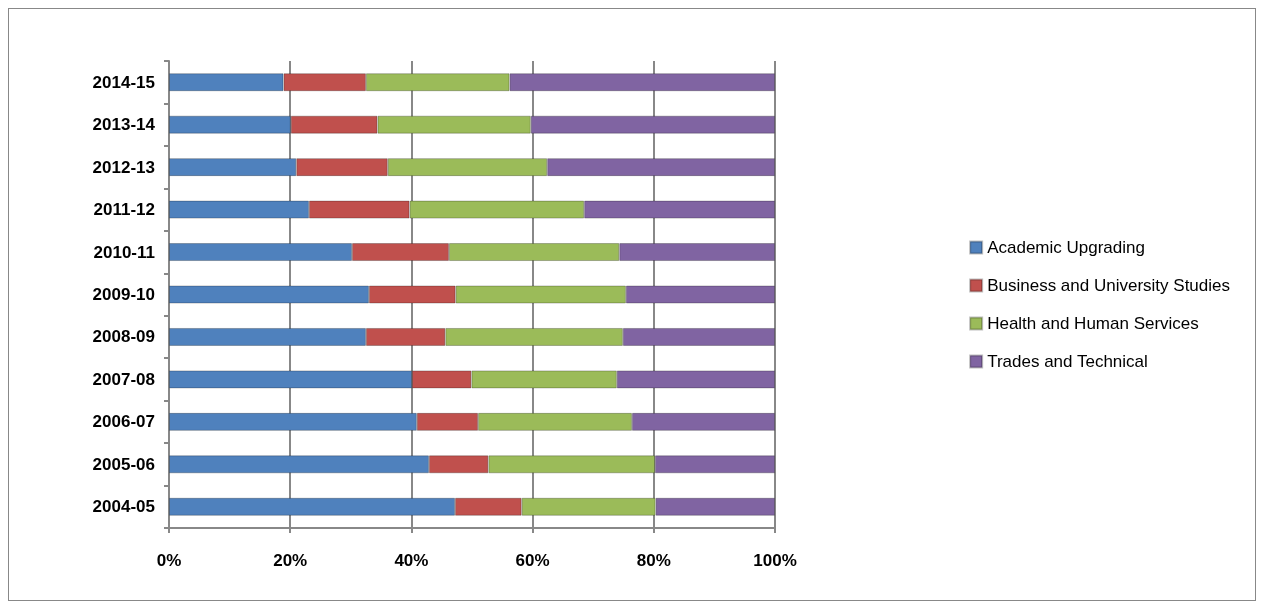  Describe the element at coordinates (123, 337) in the screenshot. I see `y-tick-label: 2008-09` at that location.